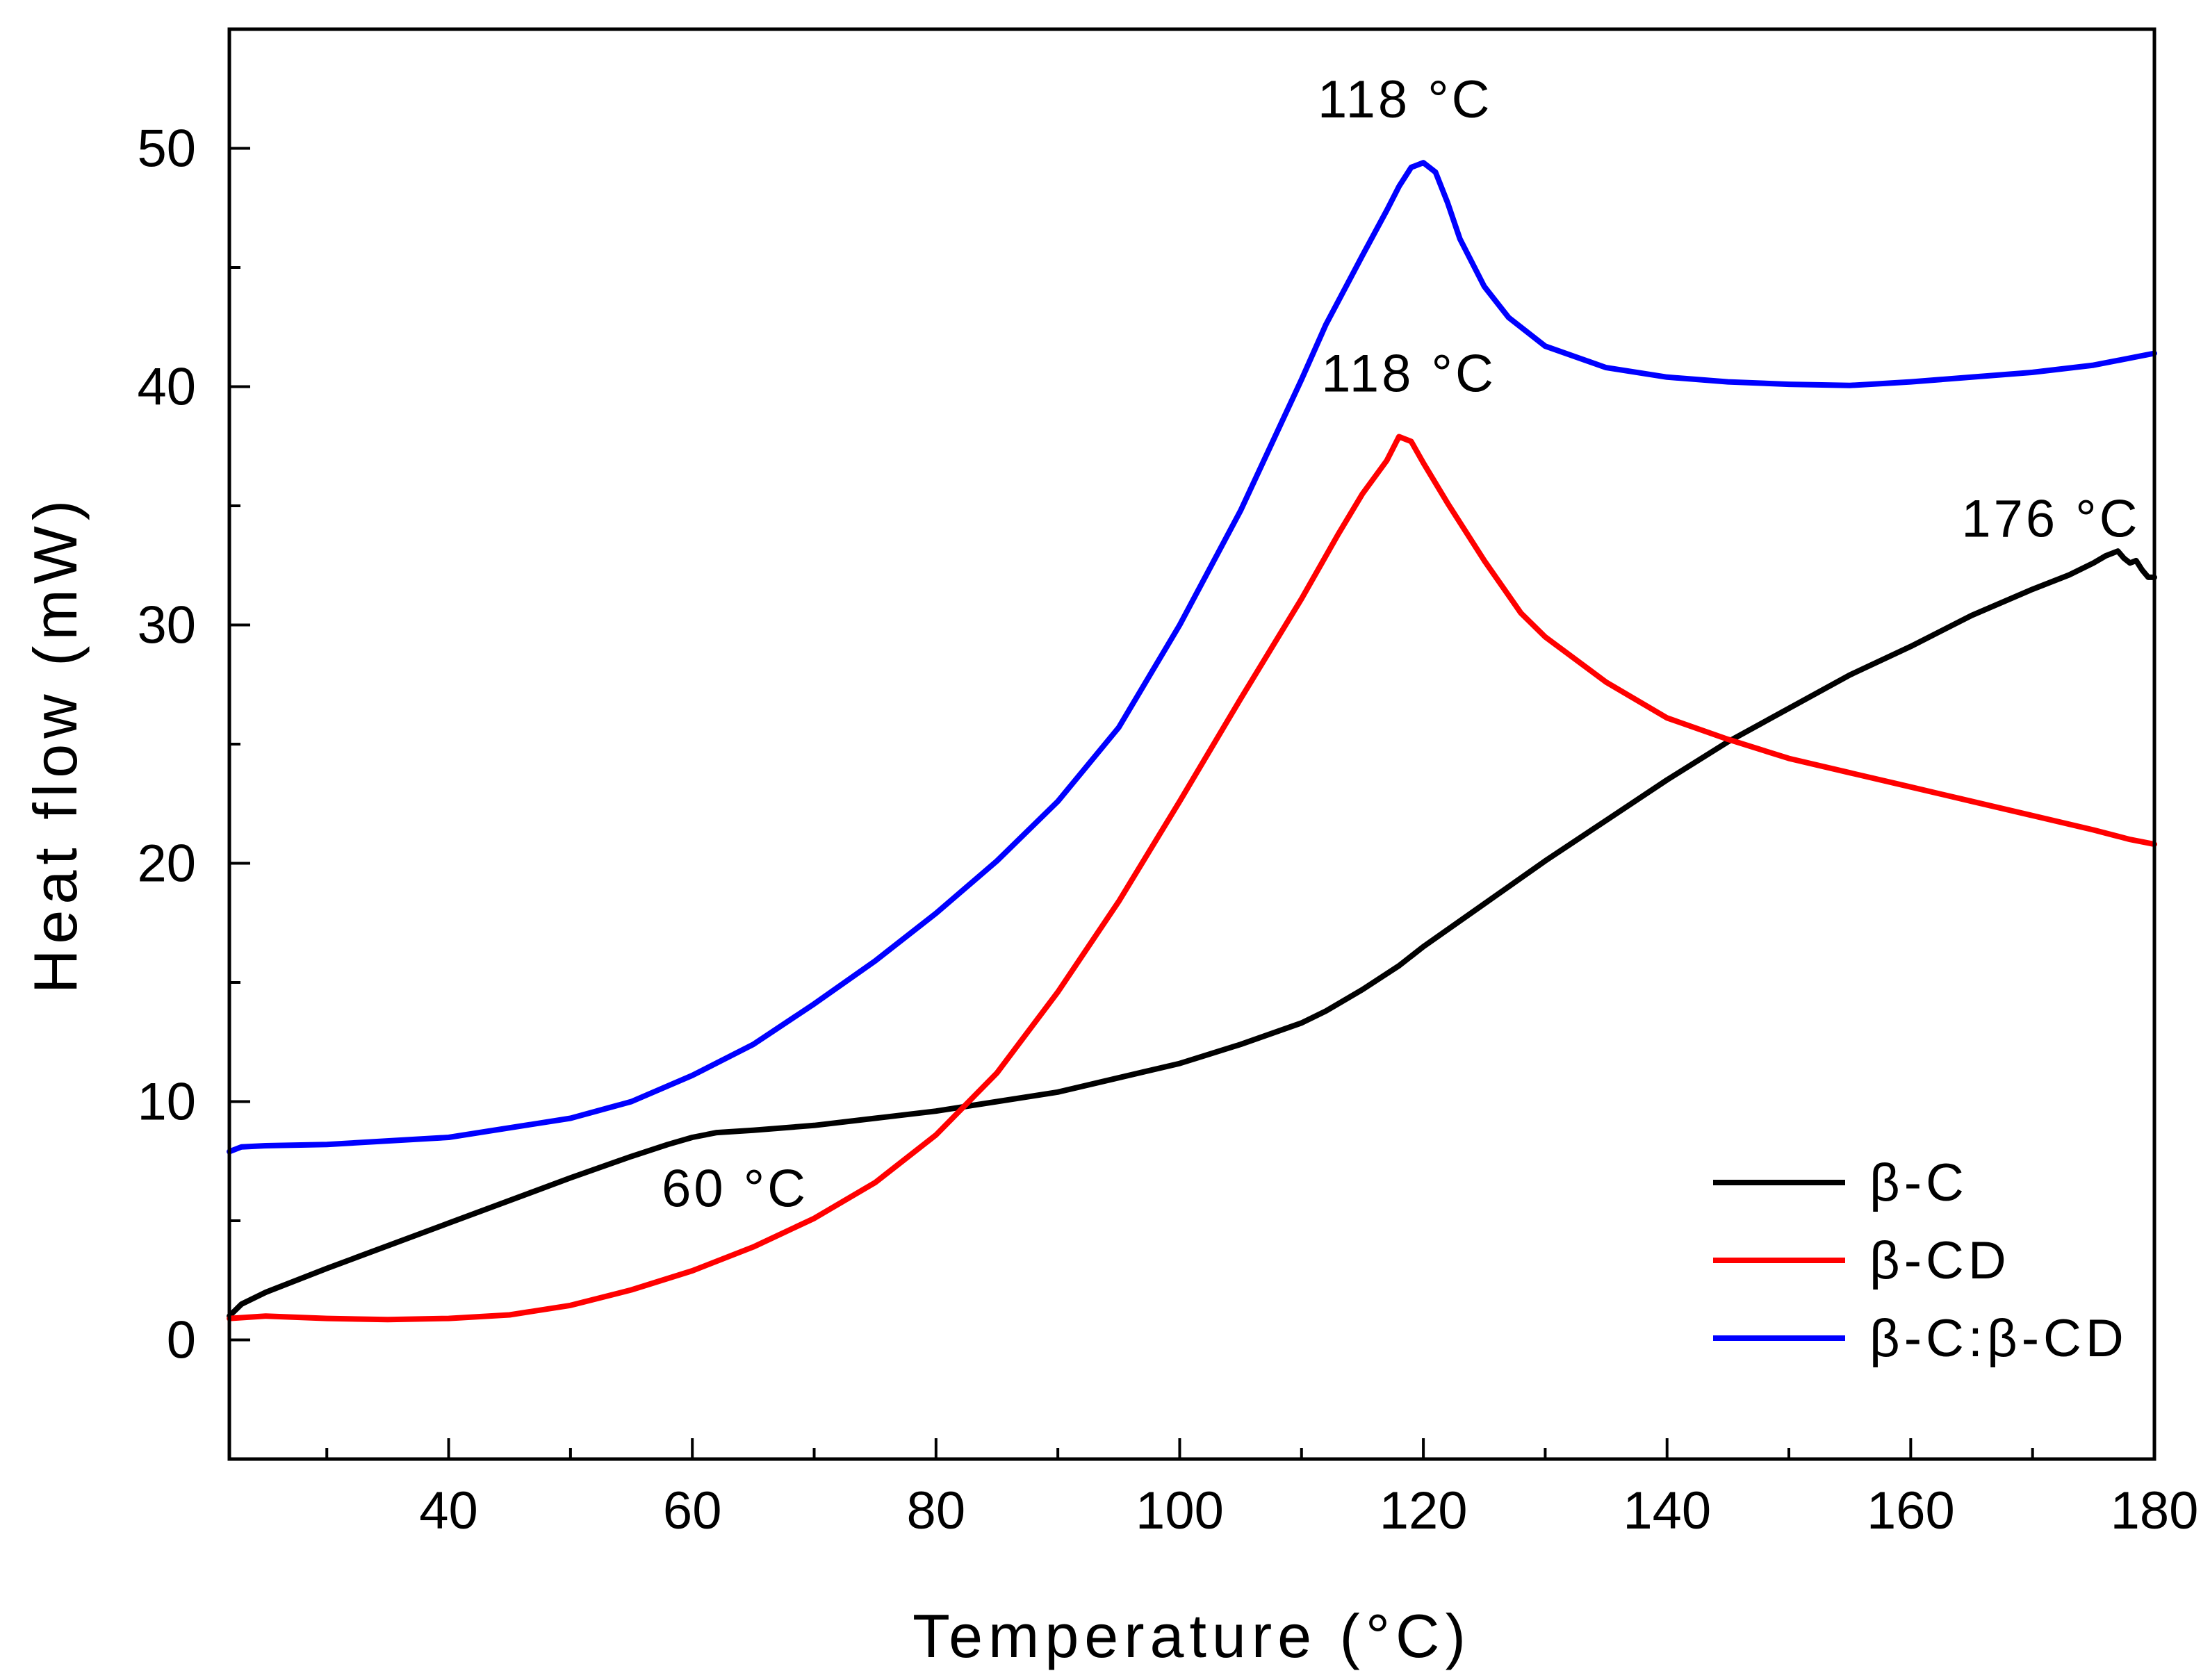 The width and height of the screenshot is (2210, 1680). I want to click on x-tick-label: 100, so click(1180, 1510).